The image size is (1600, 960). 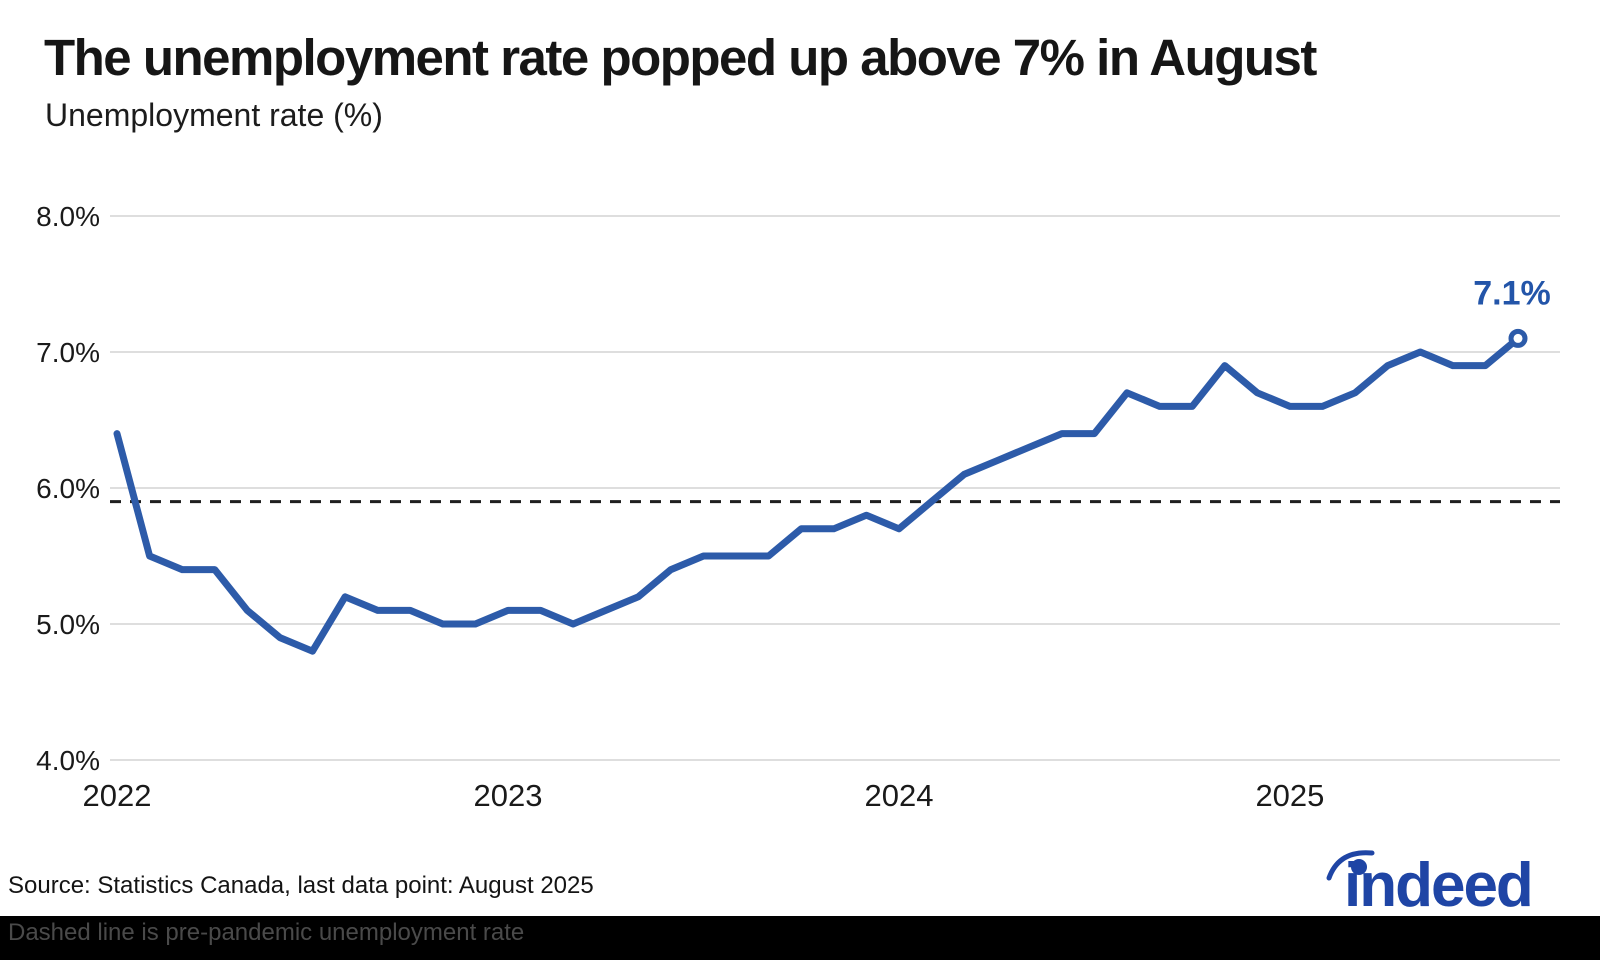 What do you see at coordinates (68, 624) in the screenshot?
I see `y-tick-label: 5.0%` at bounding box center [68, 624].